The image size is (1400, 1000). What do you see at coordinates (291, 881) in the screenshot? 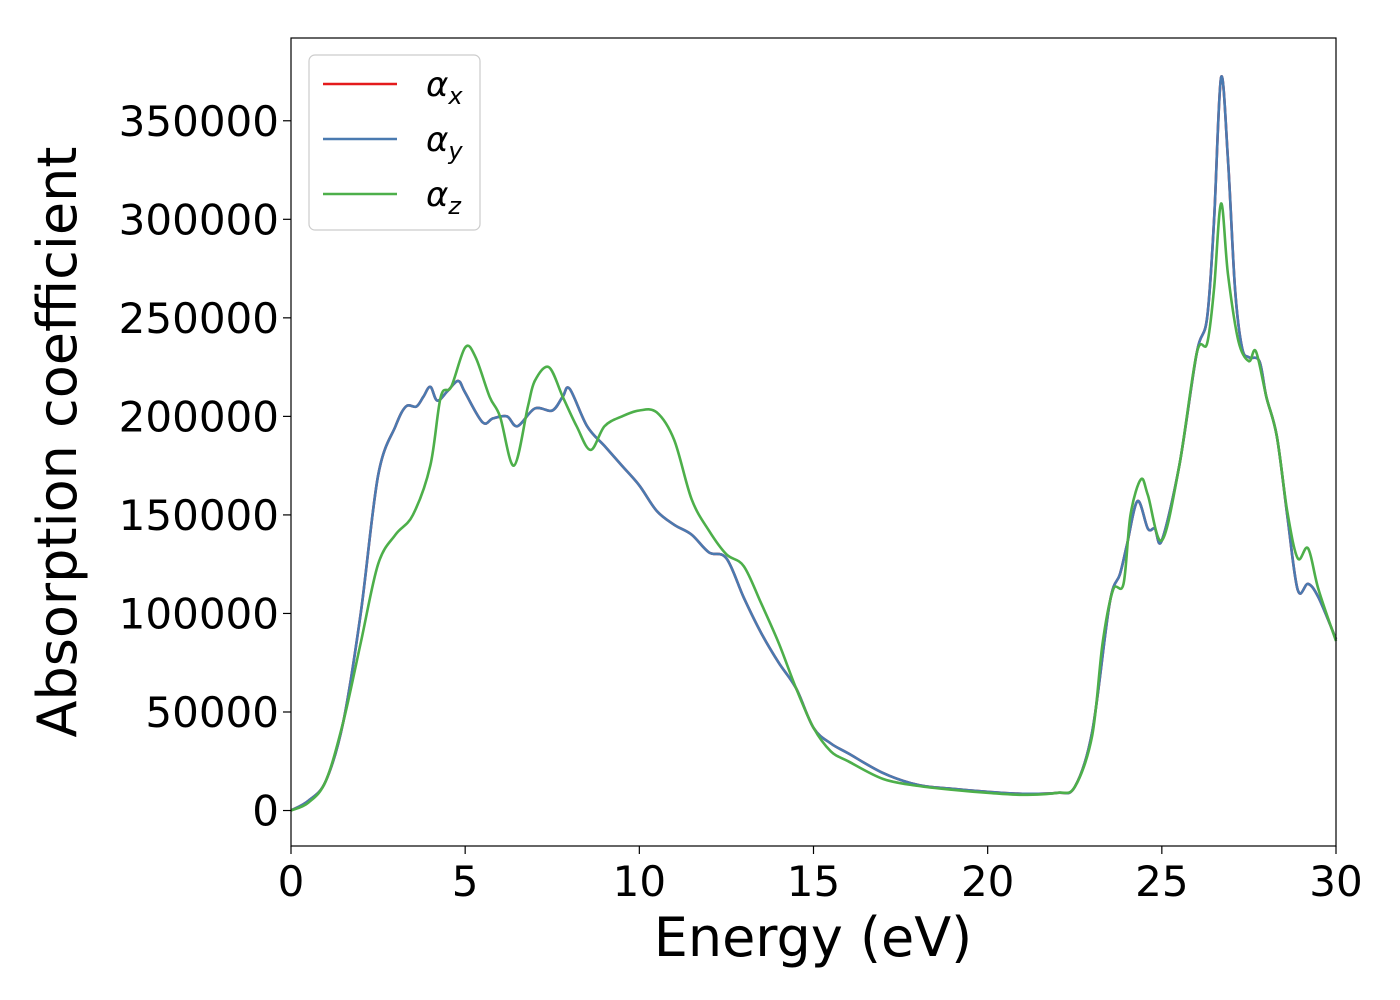
I see `x-tick-label: 0` at bounding box center [291, 881].